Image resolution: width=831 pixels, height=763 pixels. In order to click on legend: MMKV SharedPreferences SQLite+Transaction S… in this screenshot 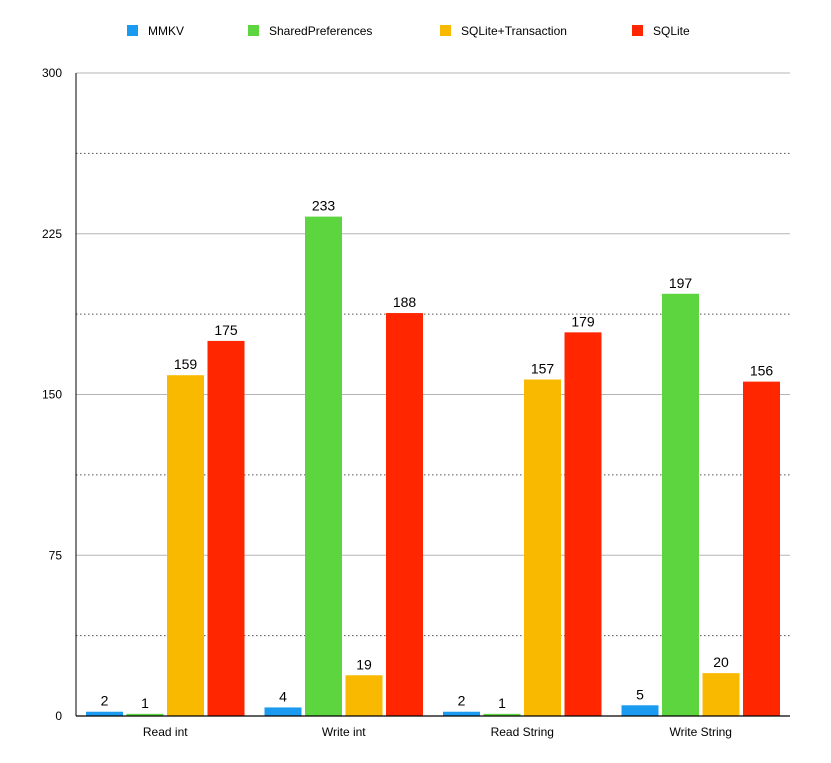, I will do `click(408, 31)`.